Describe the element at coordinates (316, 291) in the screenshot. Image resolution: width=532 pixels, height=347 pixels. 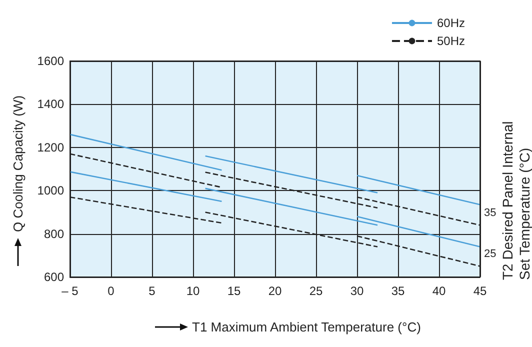
I see `x-tick-label: 25` at that location.